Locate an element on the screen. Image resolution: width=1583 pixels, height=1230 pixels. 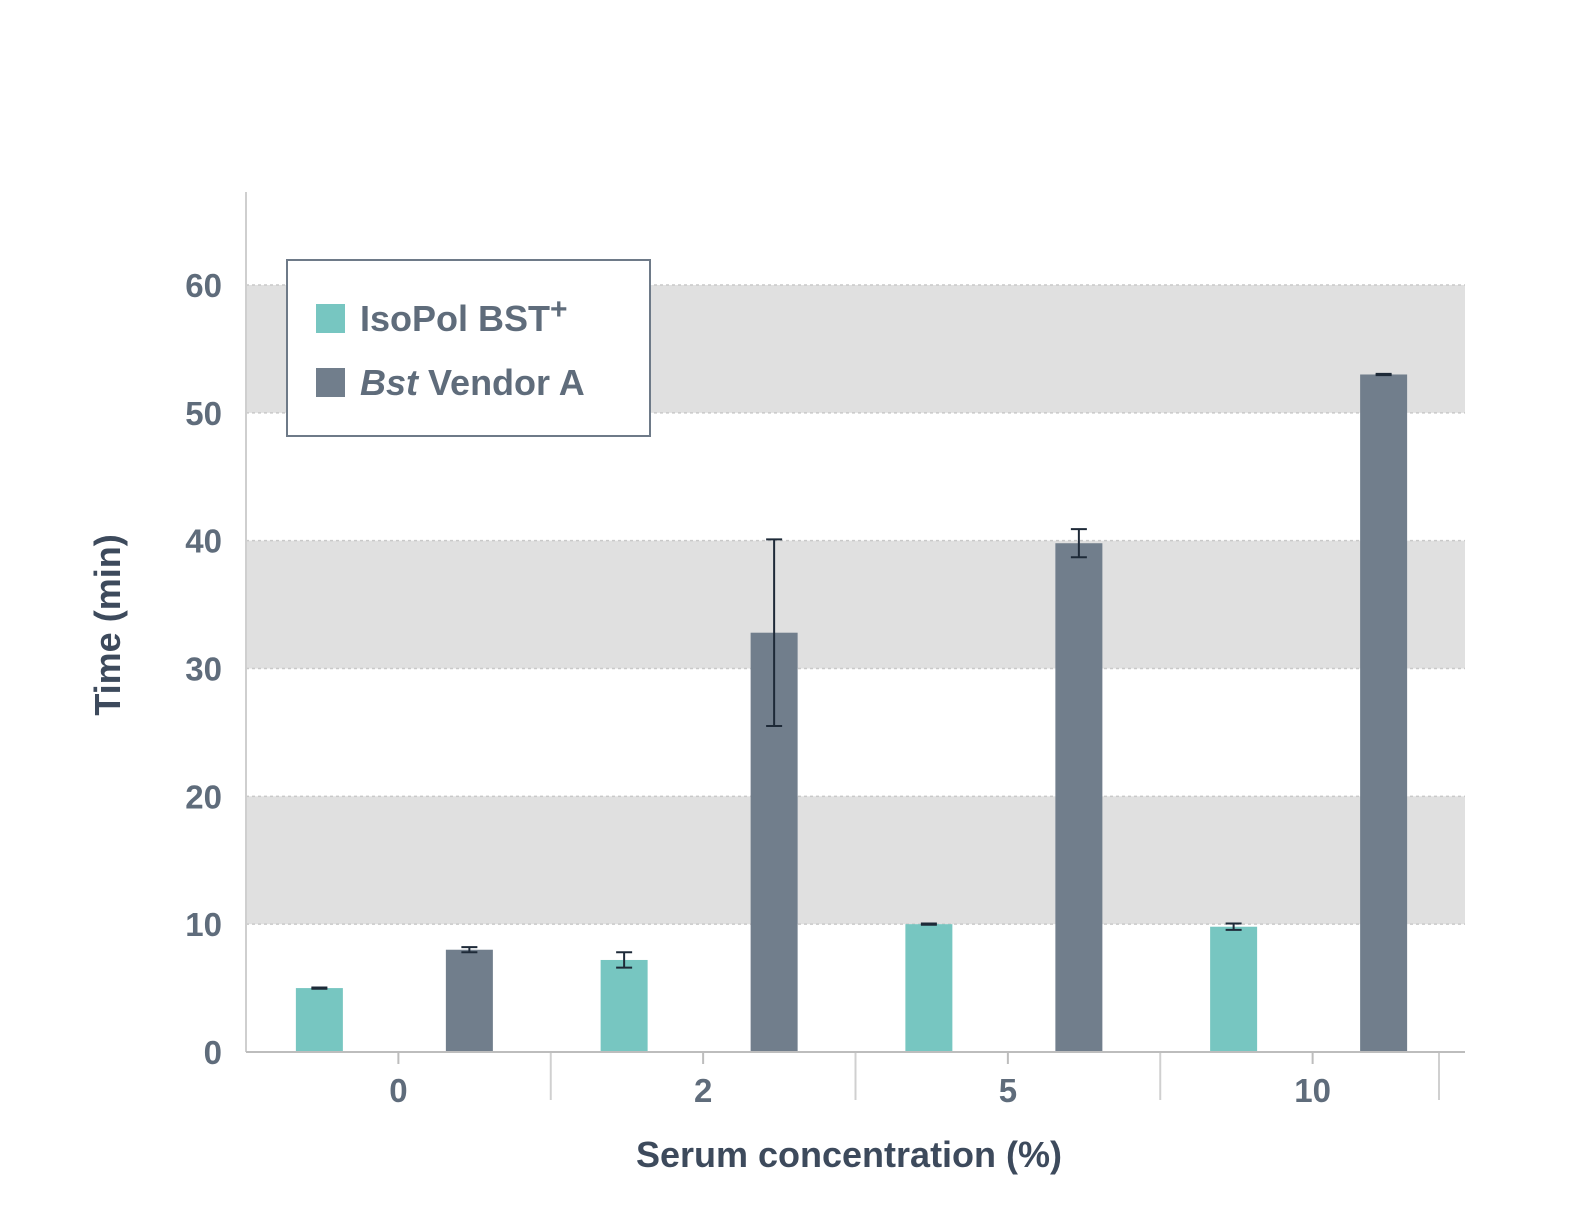
legend-swatch-isopol is located at coordinates (330, 318).